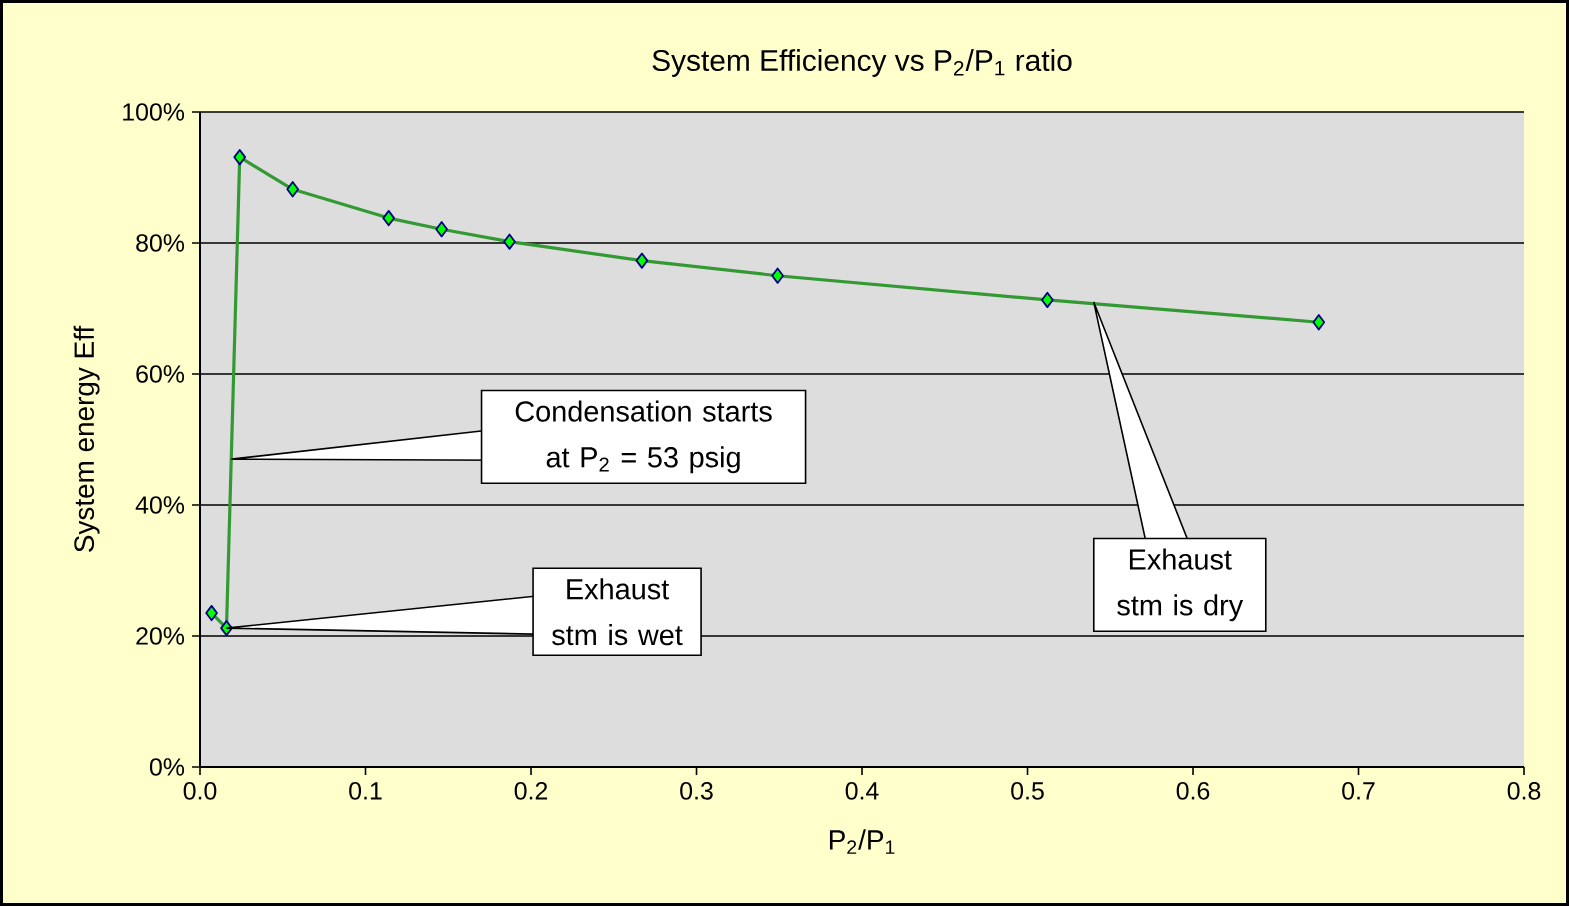 The width and height of the screenshot is (1569, 906). Describe the element at coordinates (531, 791) in the screenshot. I see `x-tick-label: 0.2` at that location.